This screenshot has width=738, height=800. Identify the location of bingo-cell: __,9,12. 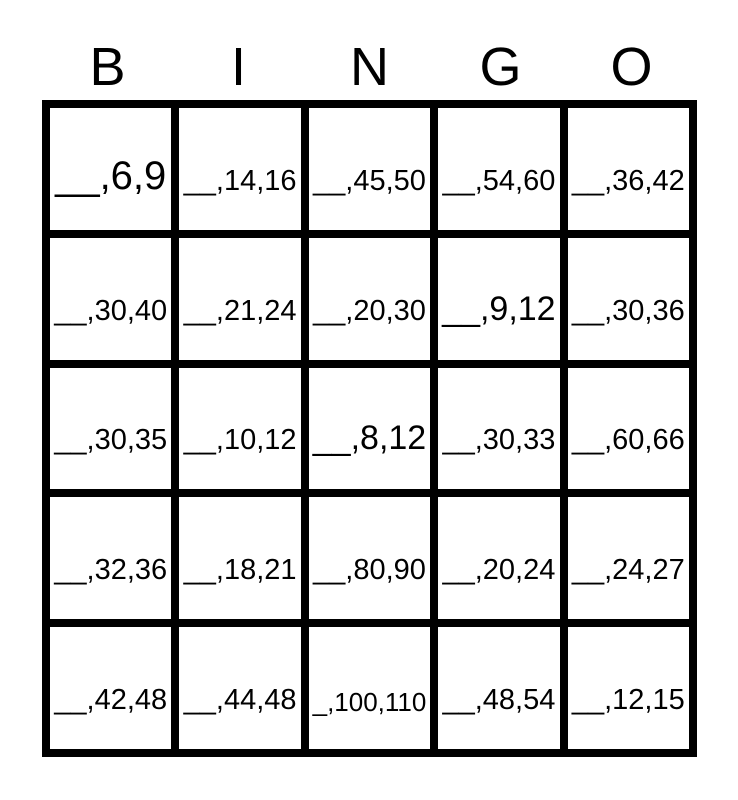
(499, 298).